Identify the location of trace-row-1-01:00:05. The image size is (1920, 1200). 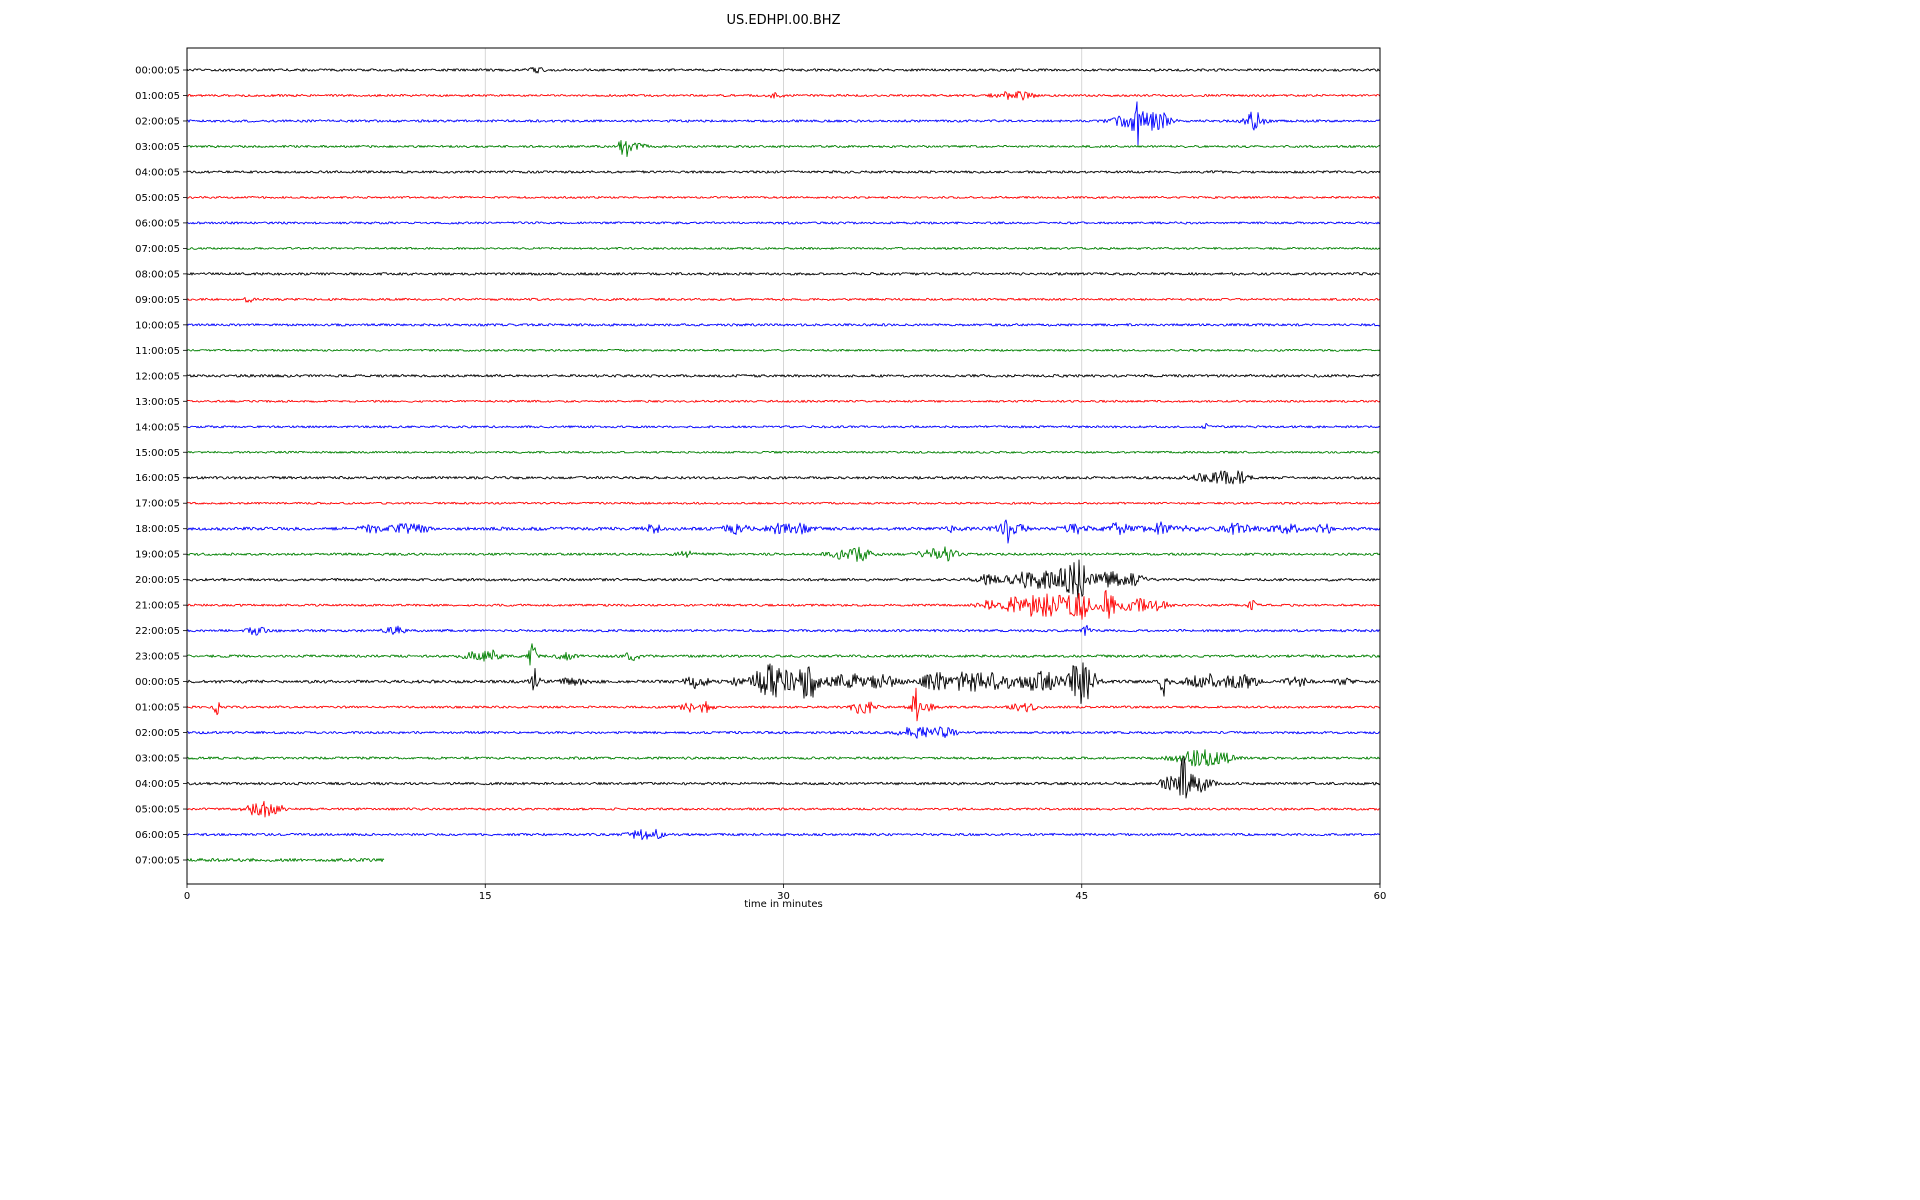
(783, 95).